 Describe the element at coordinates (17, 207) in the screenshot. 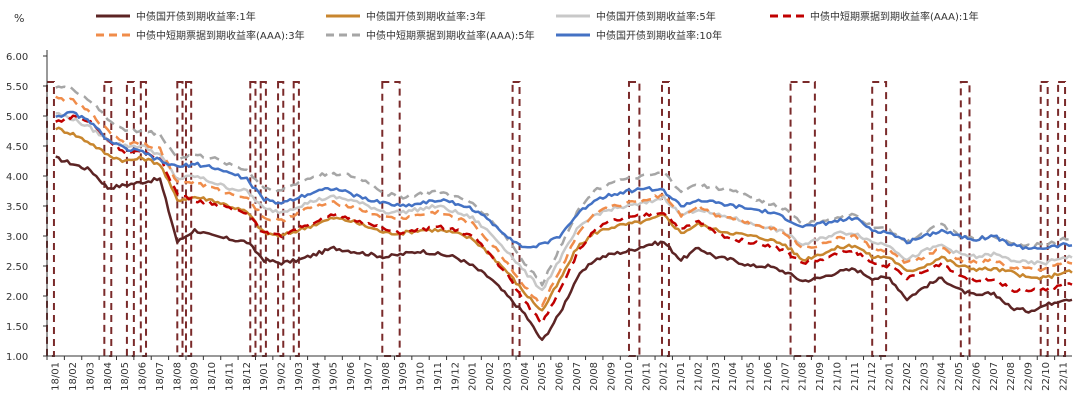

I see `y-tick-label: 3.50` at that location.